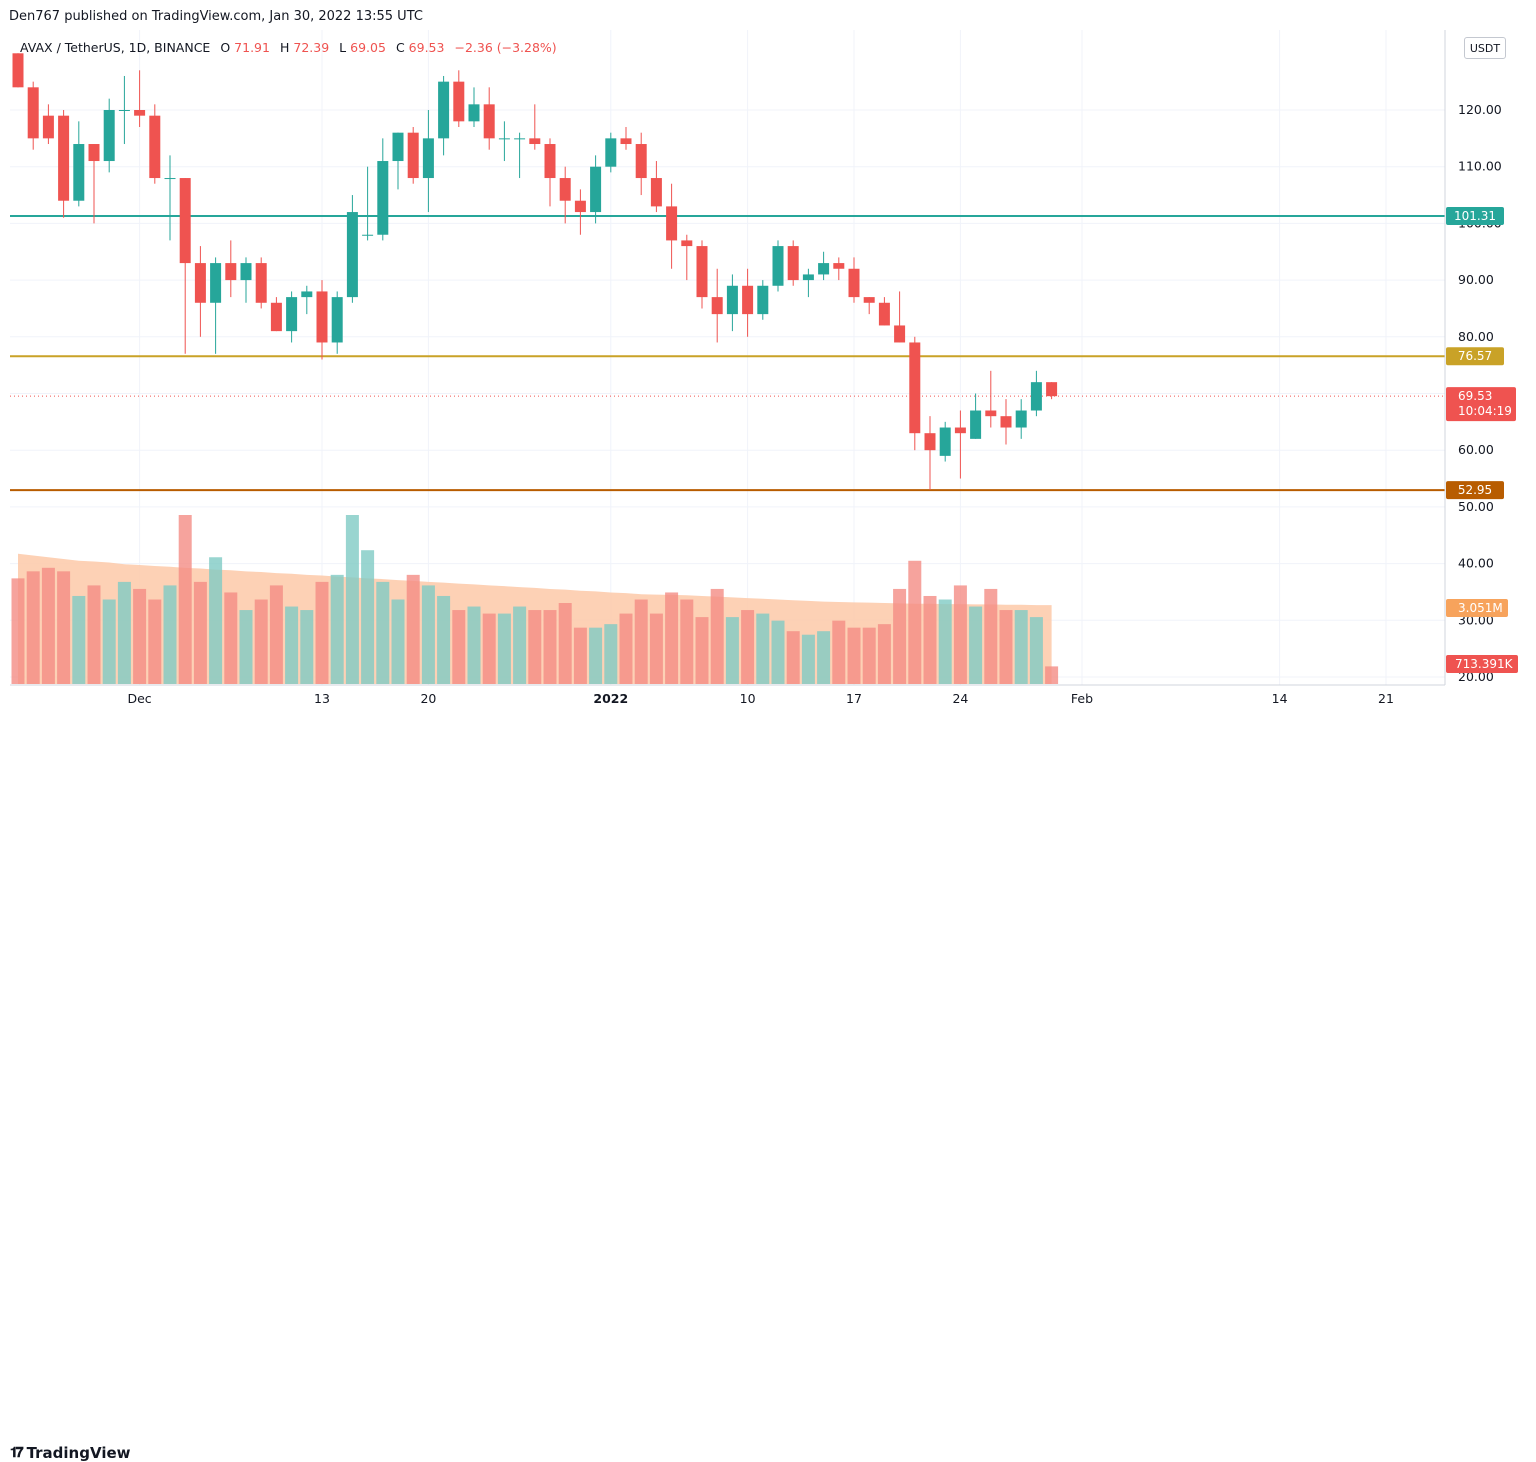 The height and width of the screenshot is (1462, 1536). What do you see at coordinates (1476, 279) in the screenshot?
I see `y-tick-label: 90.00` at bounding box center [1476, 279].